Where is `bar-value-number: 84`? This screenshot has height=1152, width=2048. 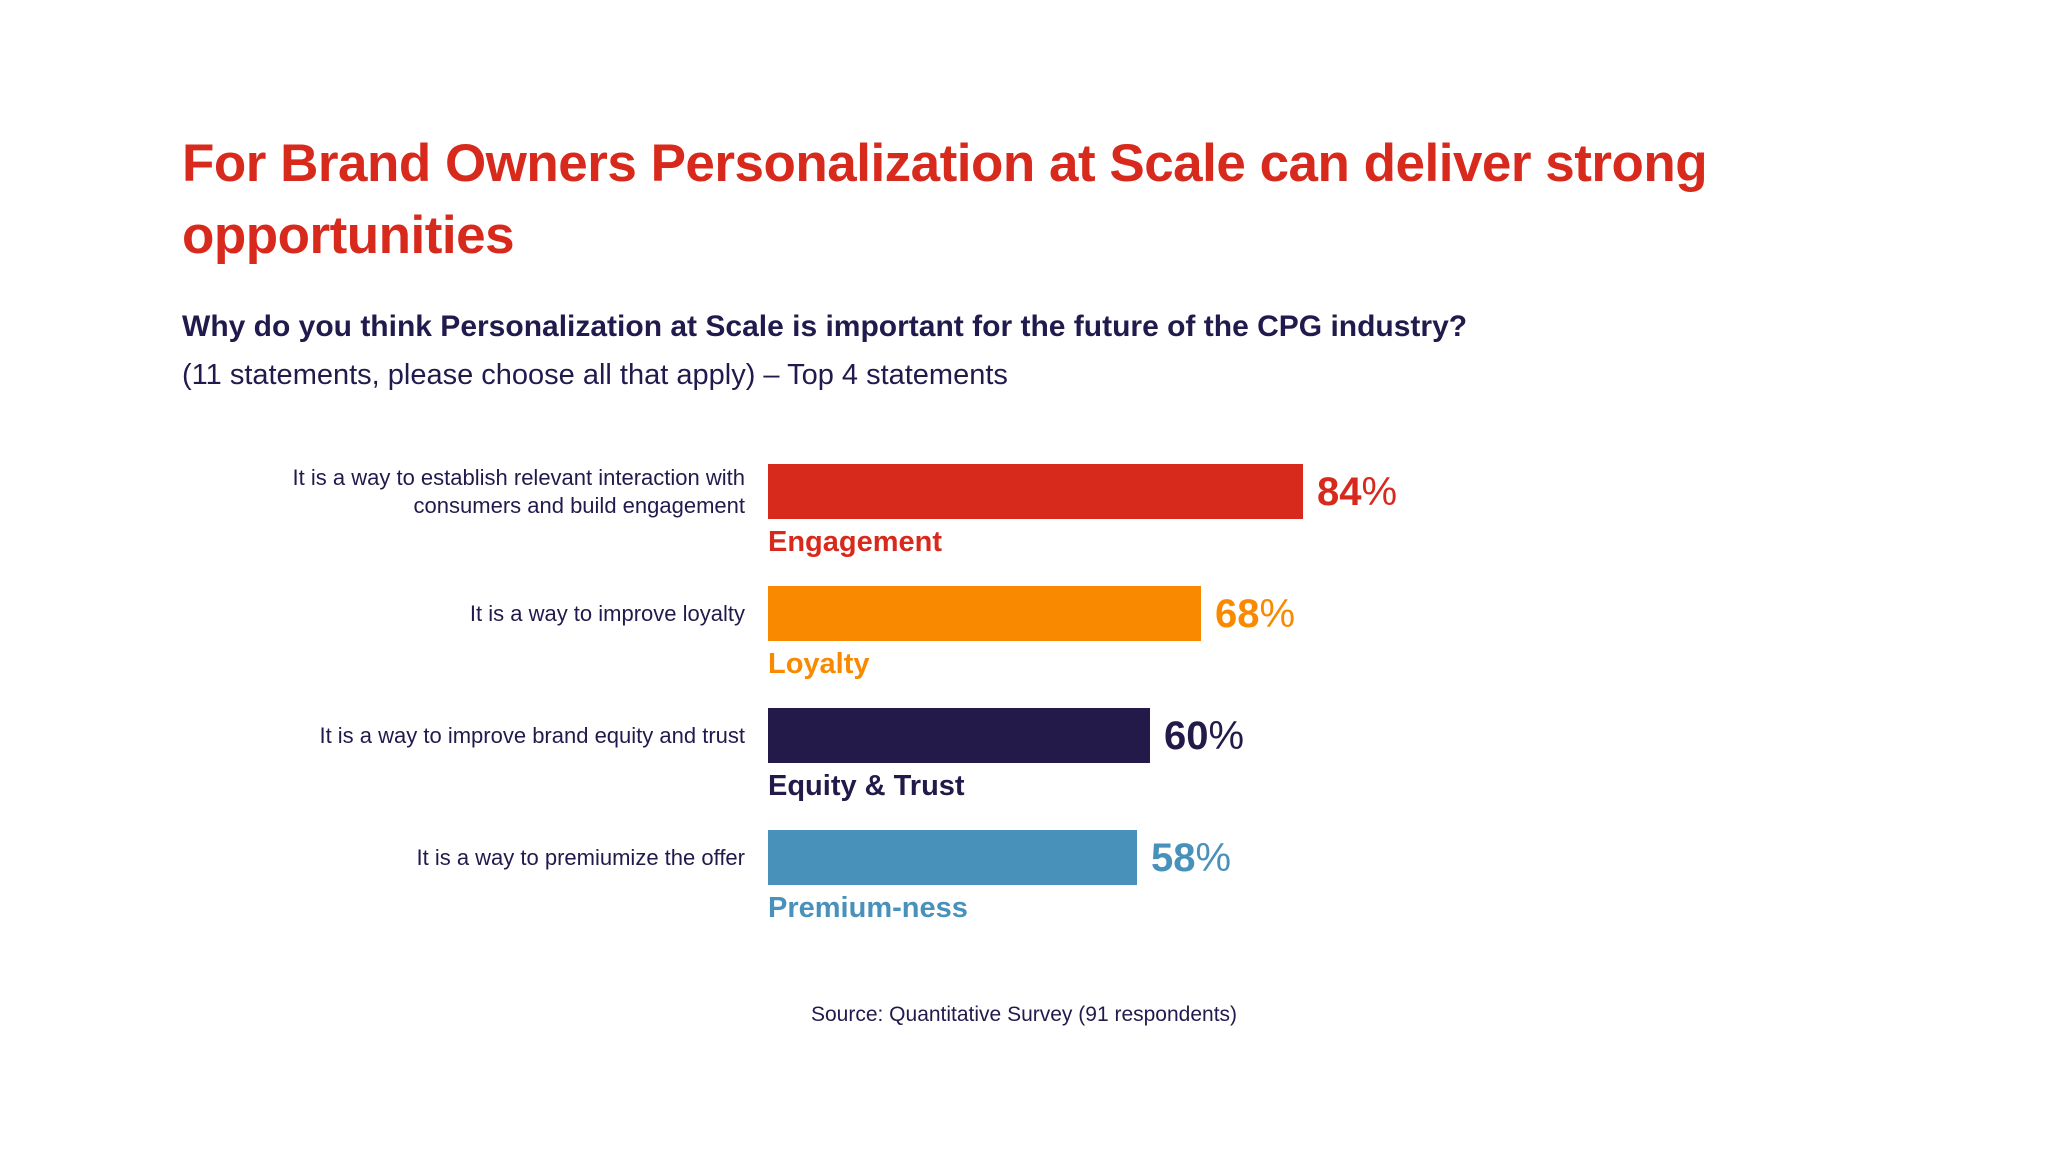
bar-value-number: 84 is located at coordinates (1339, 491).